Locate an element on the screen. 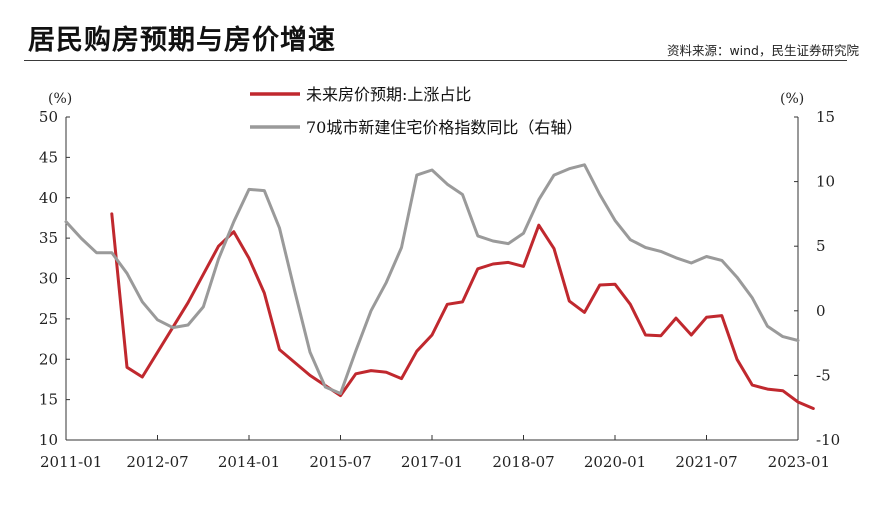 This screenshot has height=511, width=893. left-tick-label: 50 is located at coordinates (48, 117).